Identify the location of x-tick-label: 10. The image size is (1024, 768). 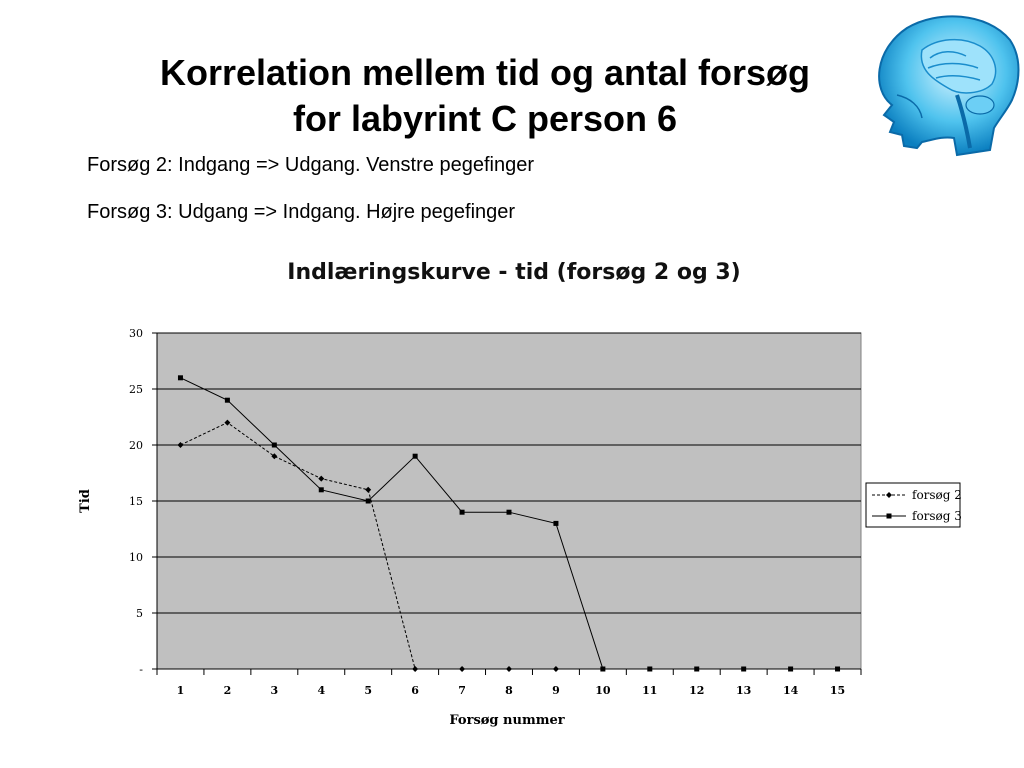
(603, 690).